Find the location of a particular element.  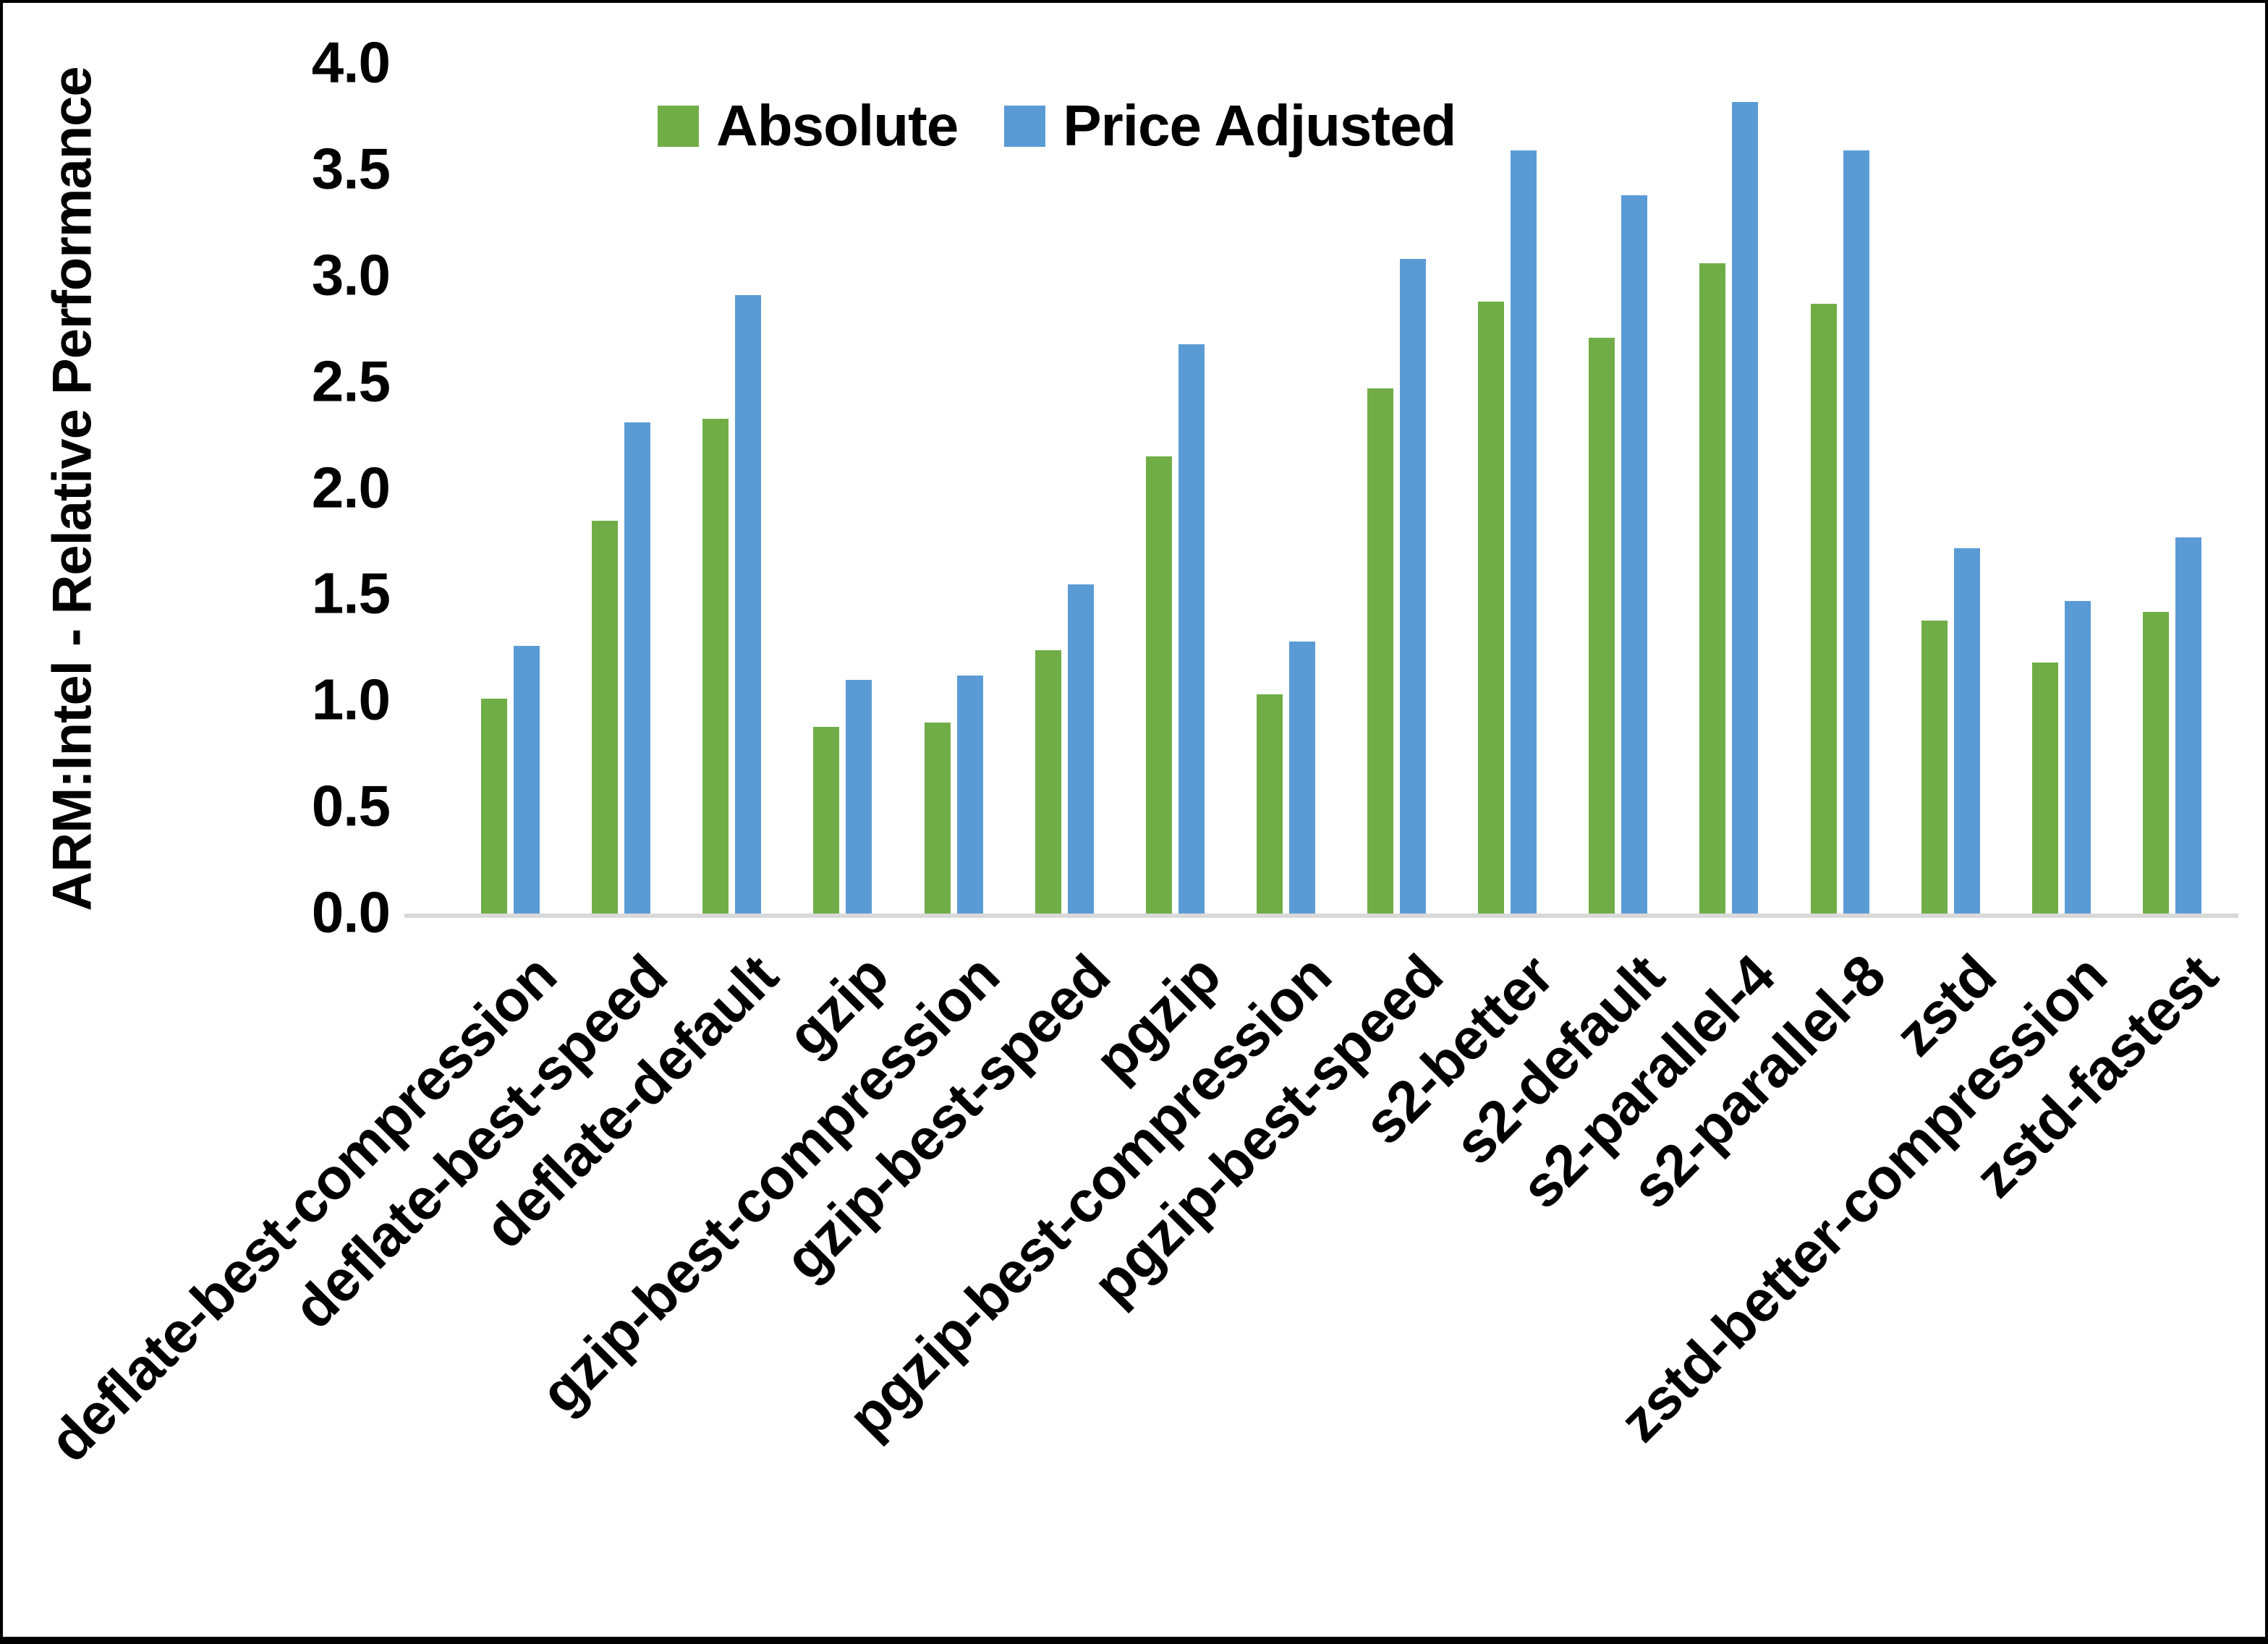

legend-label-absolute: Absolute is located at coordinates (837, 125).